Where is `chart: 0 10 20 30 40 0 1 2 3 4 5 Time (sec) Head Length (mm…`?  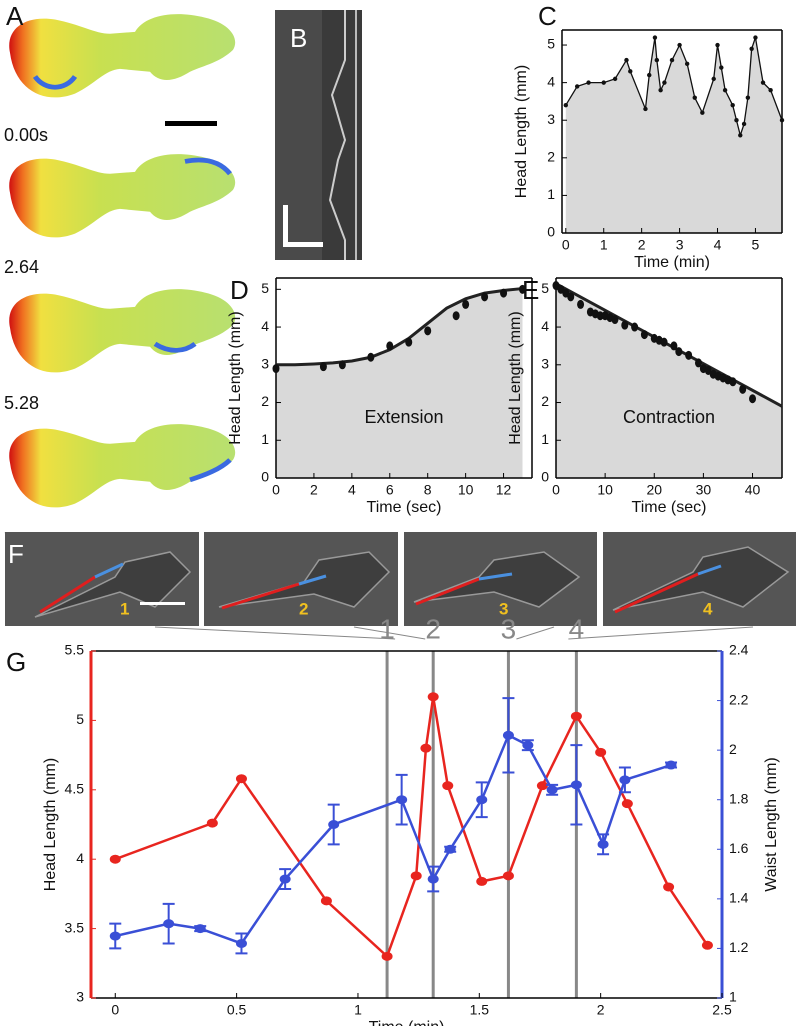
chart: 0 10 20 30 40 0 1 2 3 4 5 Time (sec) Head Length (mm… is located at coordinates (645, 396).